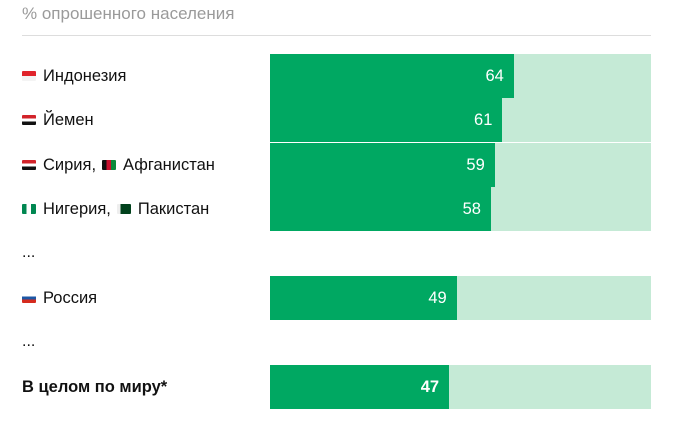 The width and height of the screenshot is (673, 430). Describe the element at coordinates (95, 386) in the screenshot. I see `country-name: В целом по миру*` at that location.